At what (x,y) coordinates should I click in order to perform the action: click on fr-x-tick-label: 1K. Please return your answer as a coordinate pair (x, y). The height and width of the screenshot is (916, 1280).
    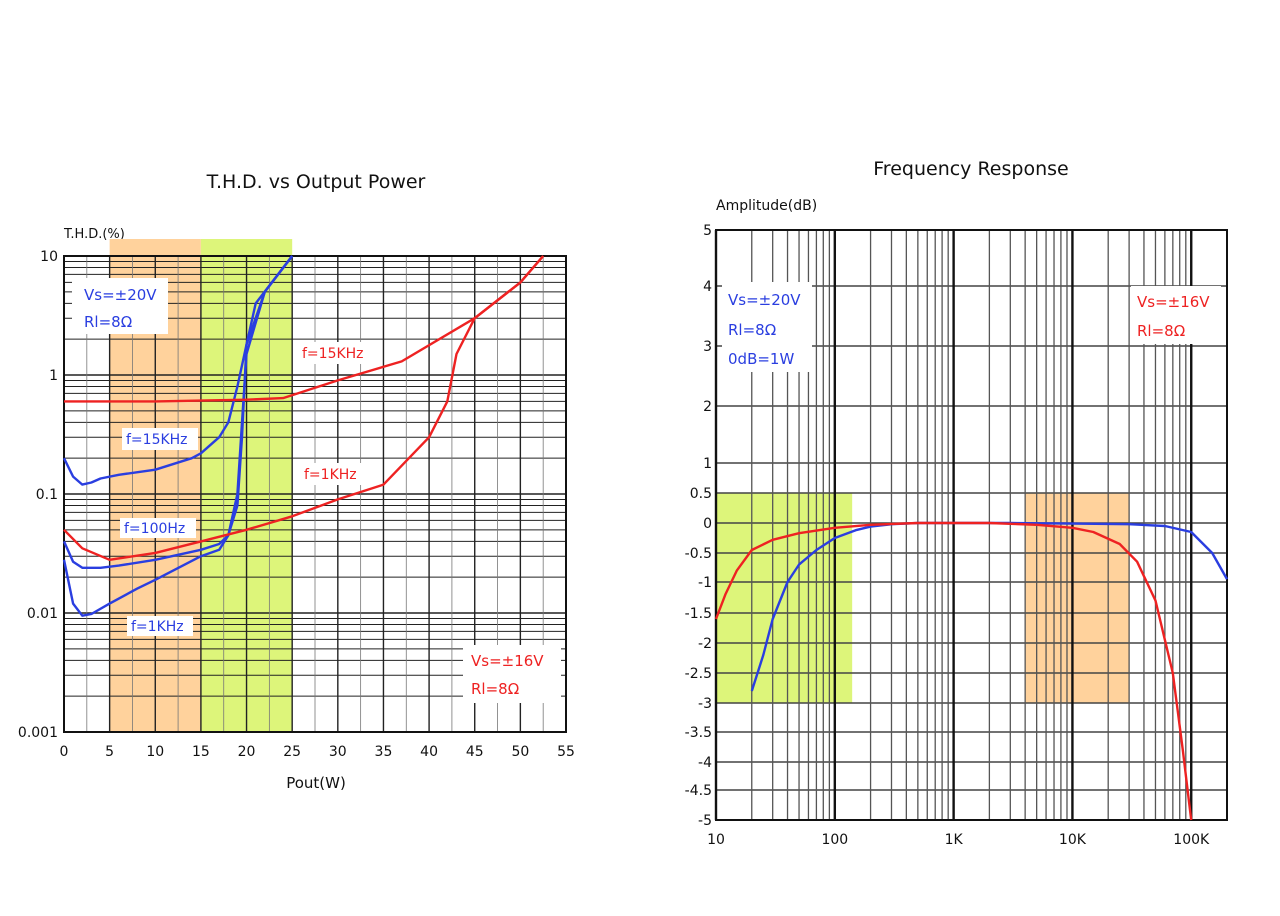
    Looking at the image, I should click on (954, 840).